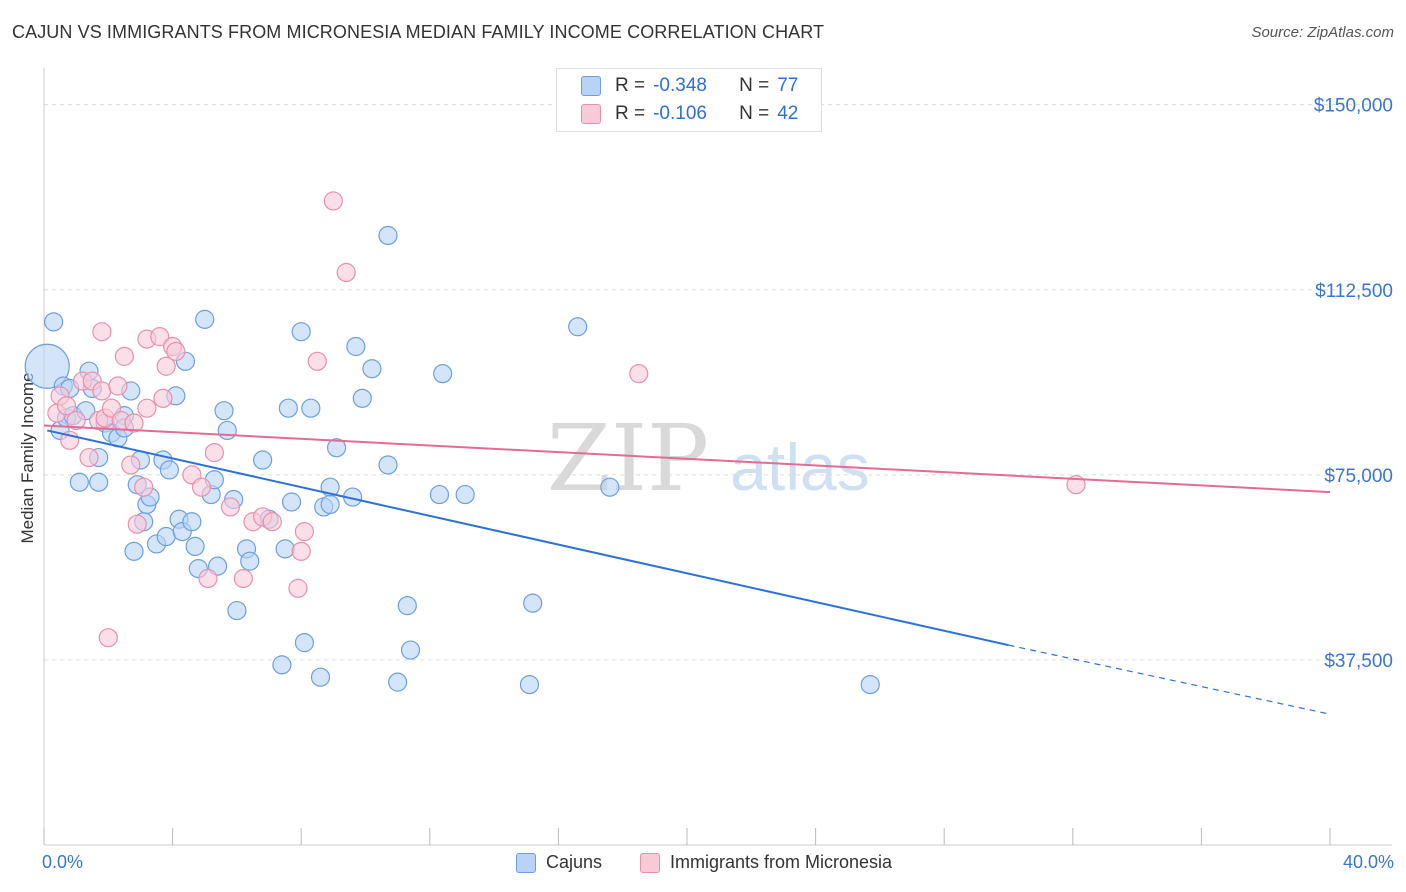 This screenshot has width=1406, height=892. Describe the element at coordinates (591, 86) in the screenshot. I see `legend-swatch-cajuns` at that location.